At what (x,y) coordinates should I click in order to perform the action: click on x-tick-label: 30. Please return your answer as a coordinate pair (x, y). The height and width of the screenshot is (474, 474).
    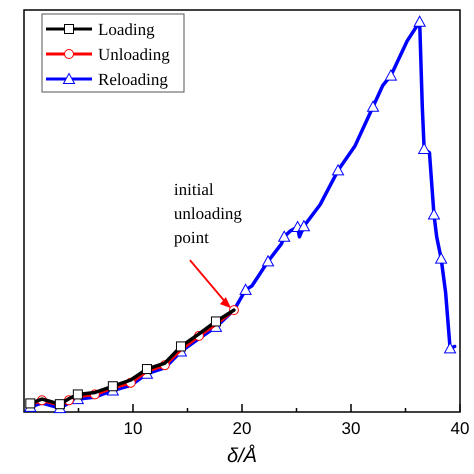
    Looking at the image, I should click on (351, 428).